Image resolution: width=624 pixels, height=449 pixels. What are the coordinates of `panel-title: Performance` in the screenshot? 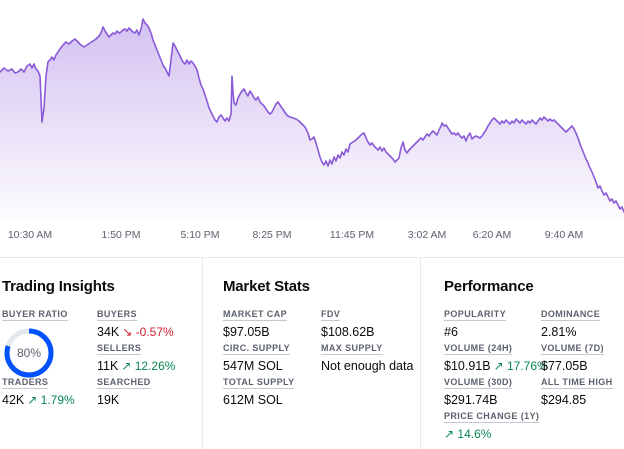 It's located at (489, 286).